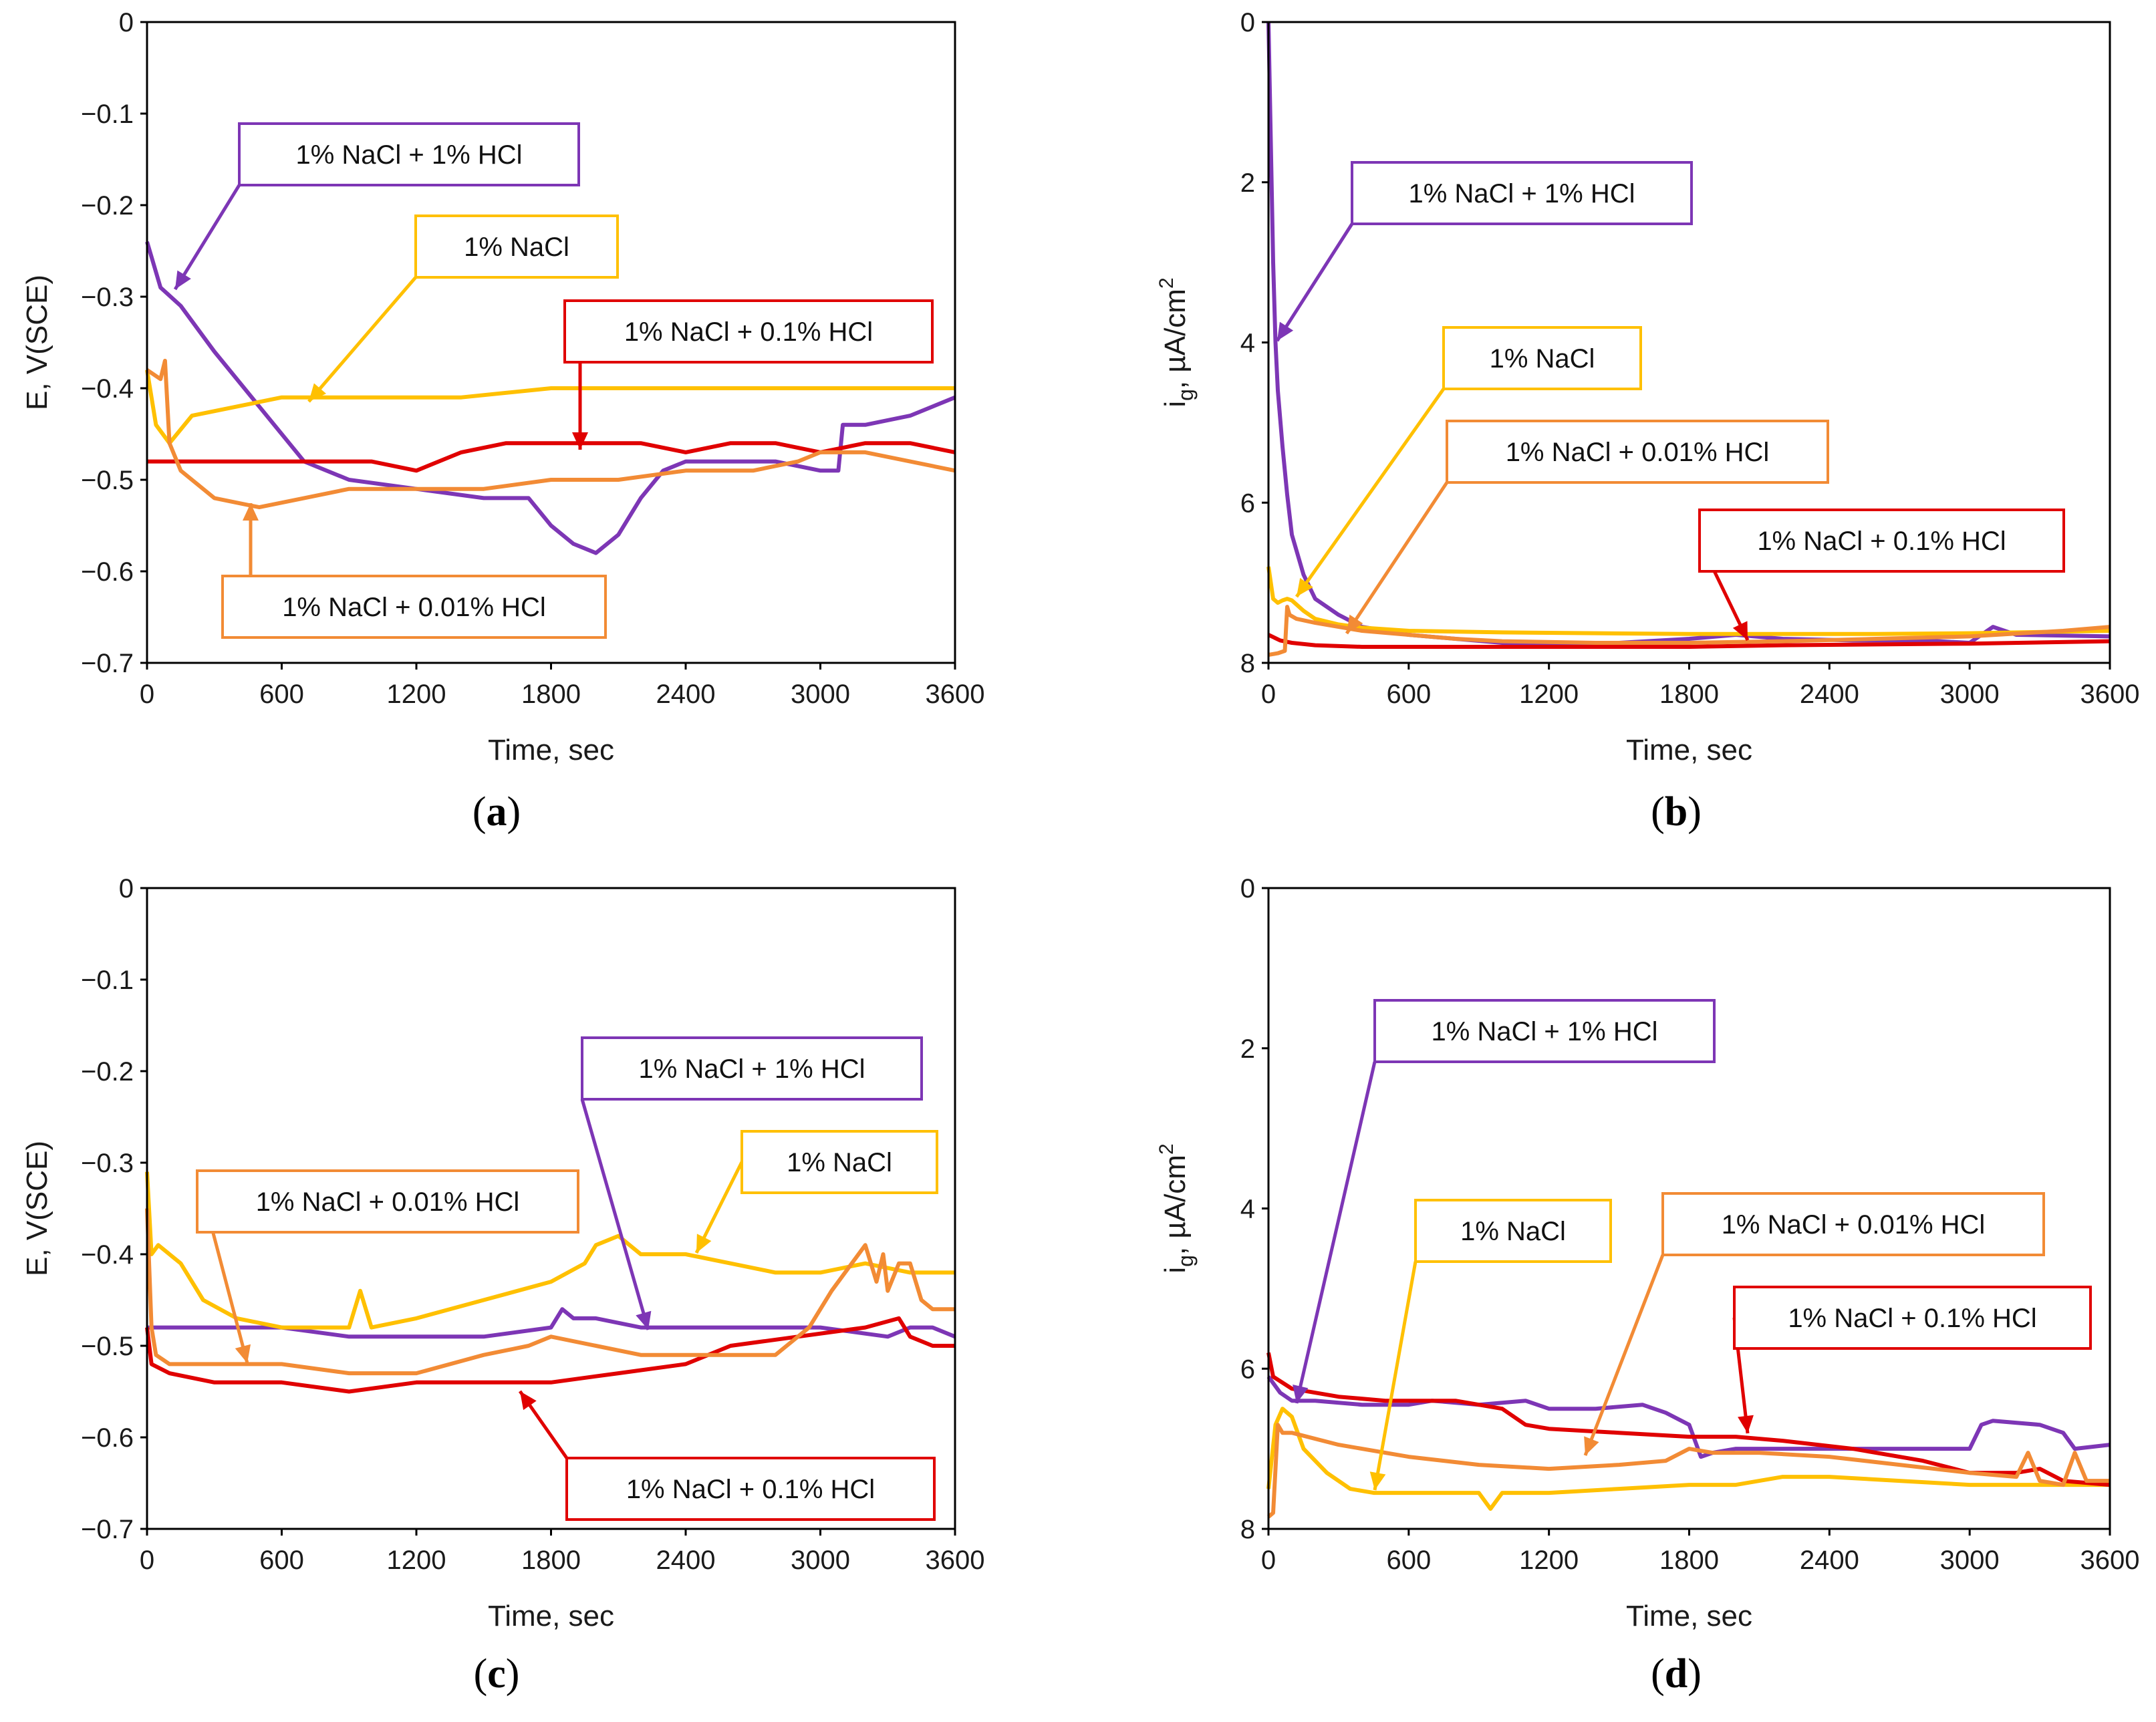 The height and width of the screenshot is (1722, 2156). What do you see at coordinates (1676, 812) in the screenshot?
I see `caption-letter: b` at bounding box center [1676, 812].